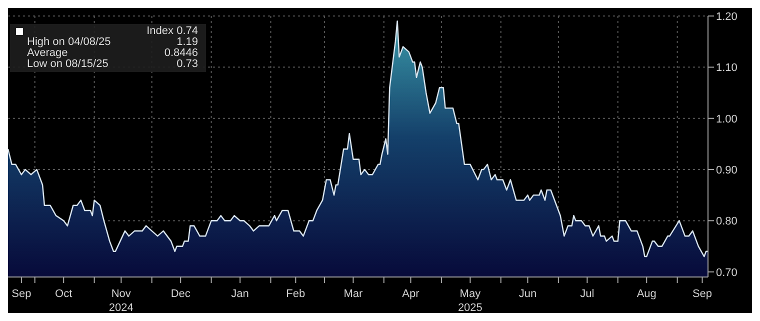 The image size is (760, 321). Describe the element at coordinates (527, 294) in the screenshot. I see `x-tick-label: Jun` at that location.